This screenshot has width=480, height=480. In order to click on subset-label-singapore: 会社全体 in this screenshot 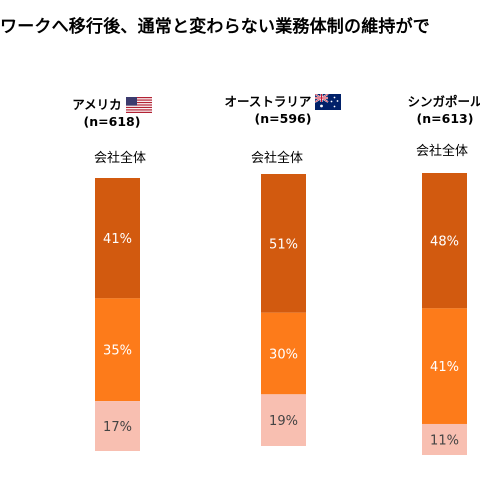, I will do `click(441, 151)`.